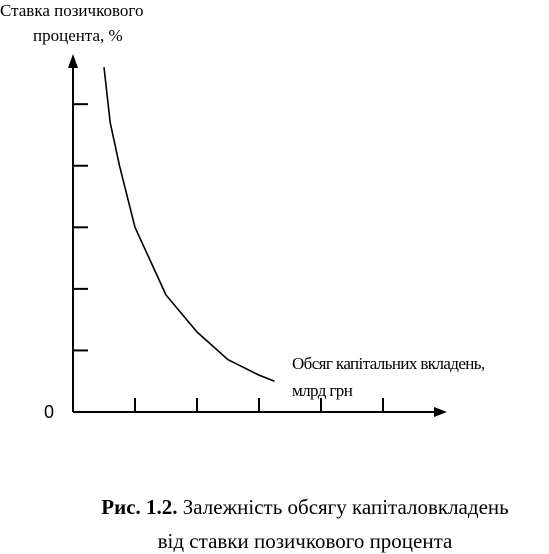 The image size is (549, 554). What do you see at coordinates (71, 10) in the screenshot?
I see `y-axis-label: Ставка позичкового` at bounding box center [71, 10].